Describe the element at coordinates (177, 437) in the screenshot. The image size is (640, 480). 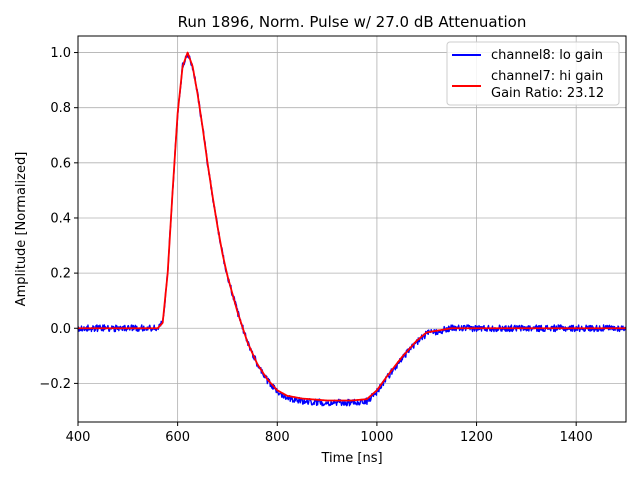
I see `x-tick-label: 600` at that location.